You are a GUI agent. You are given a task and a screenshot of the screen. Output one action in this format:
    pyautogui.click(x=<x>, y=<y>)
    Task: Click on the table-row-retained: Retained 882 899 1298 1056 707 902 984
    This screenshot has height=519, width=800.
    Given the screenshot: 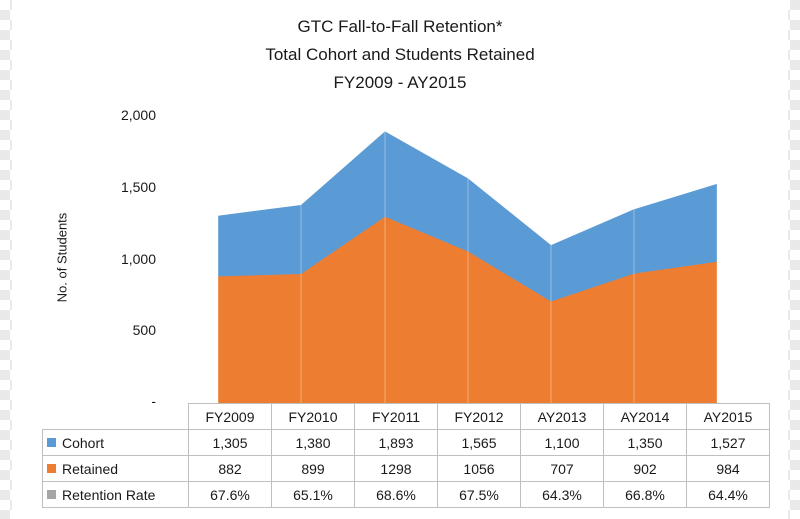 What is the action you would take?
    pyautogui.click(x=406, y=468)
    